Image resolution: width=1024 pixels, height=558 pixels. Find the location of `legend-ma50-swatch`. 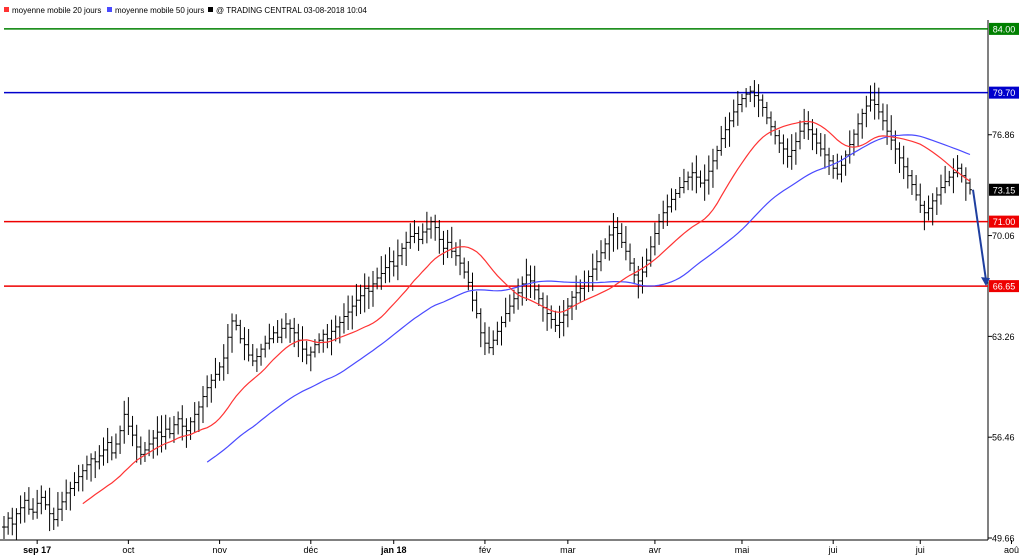

legend-ma50-swatch is located at coordinates (109, 9).